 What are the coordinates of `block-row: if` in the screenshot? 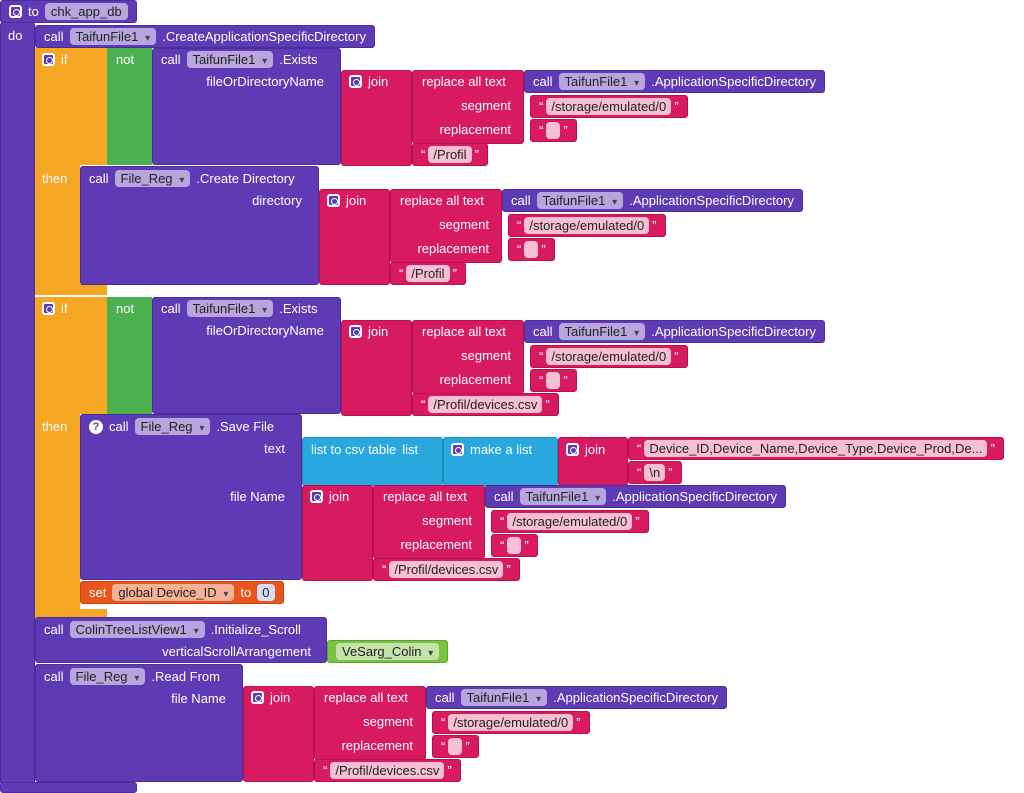 It's located at (55, 308).